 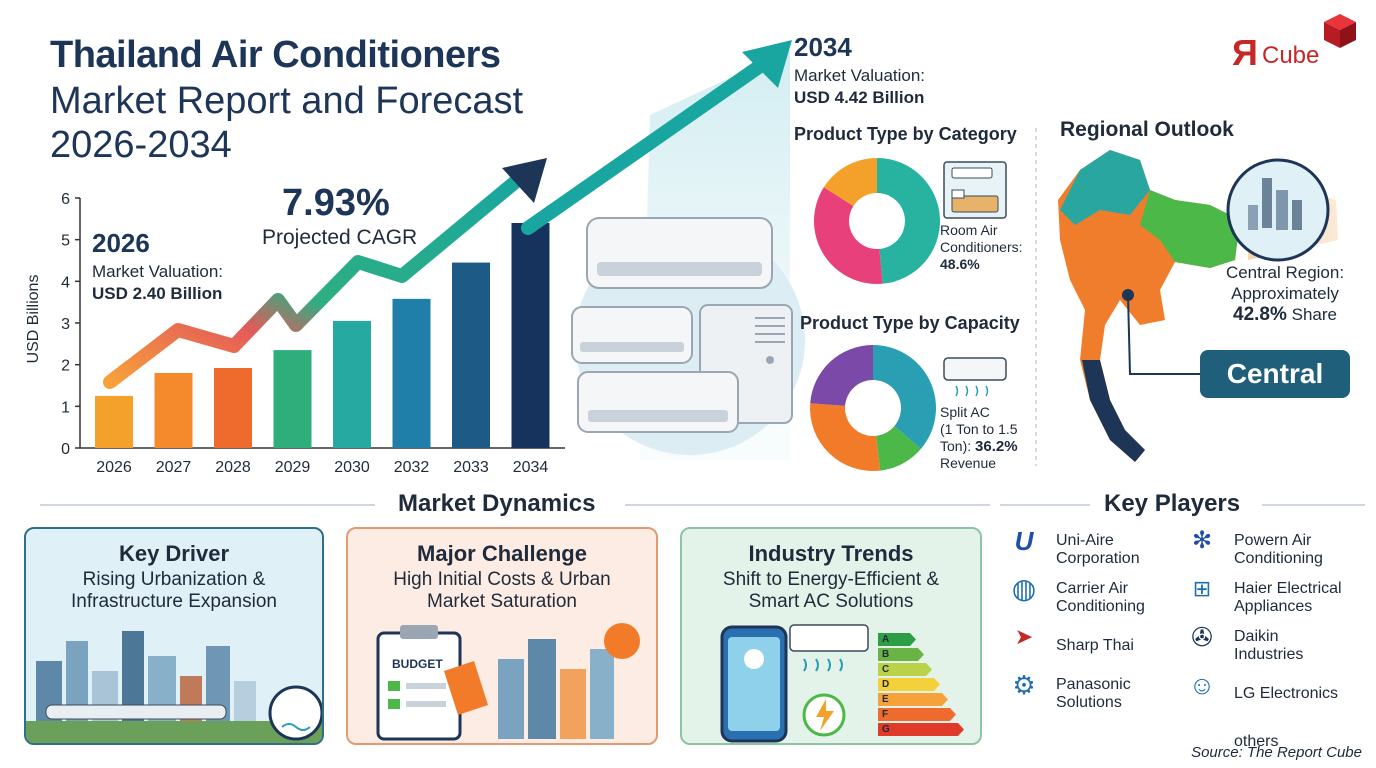 I want to click on card-title: Key Driver, so click(x=174, y=553).